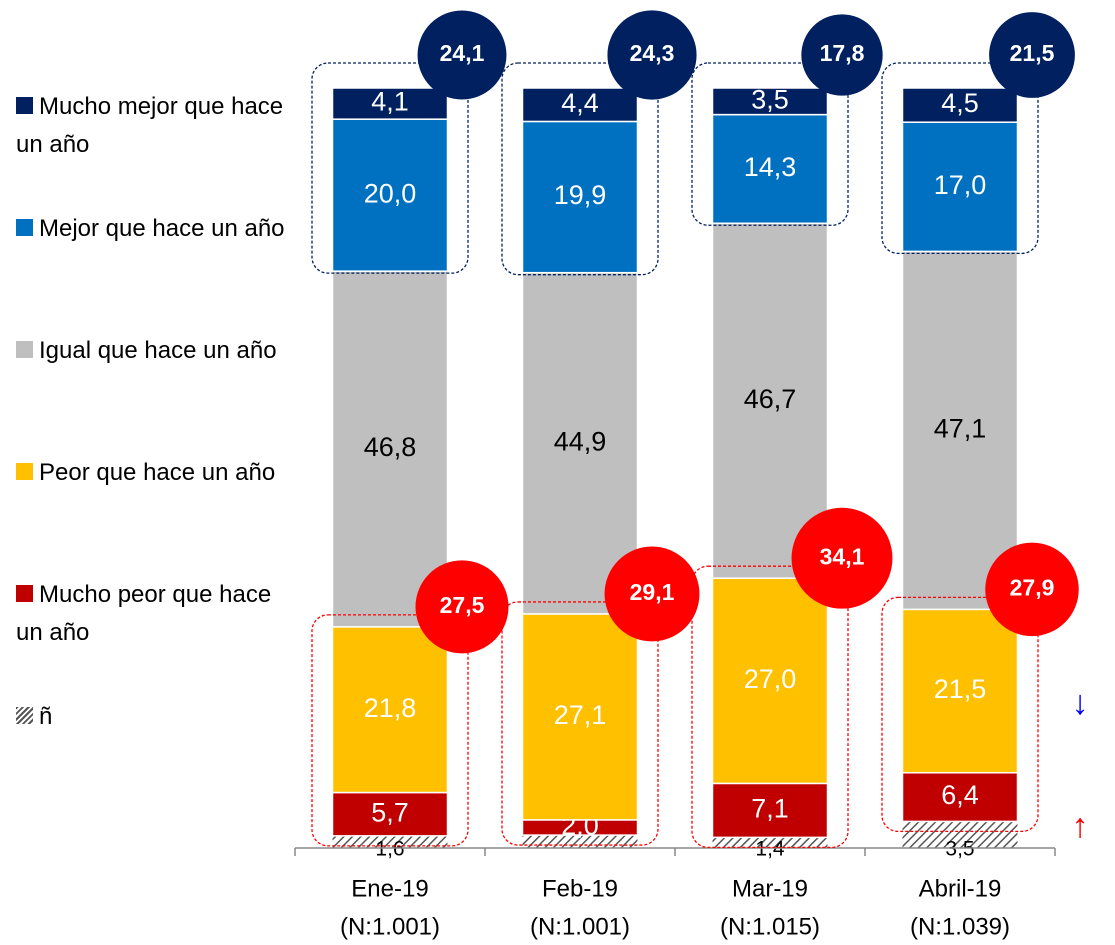  I want to click on total-label: 34,1, so click(842, 556).